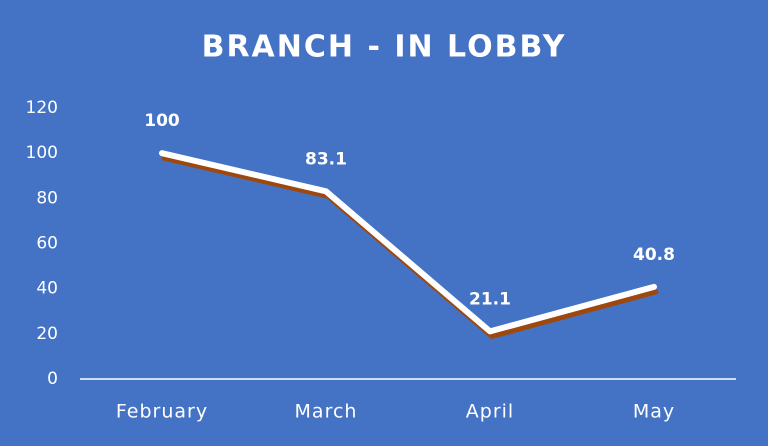 This screenshot has height=446, width=768. Describe the element at coordinates (490, 299) in the screenshot. I see `data-label: 21.1` at that location.